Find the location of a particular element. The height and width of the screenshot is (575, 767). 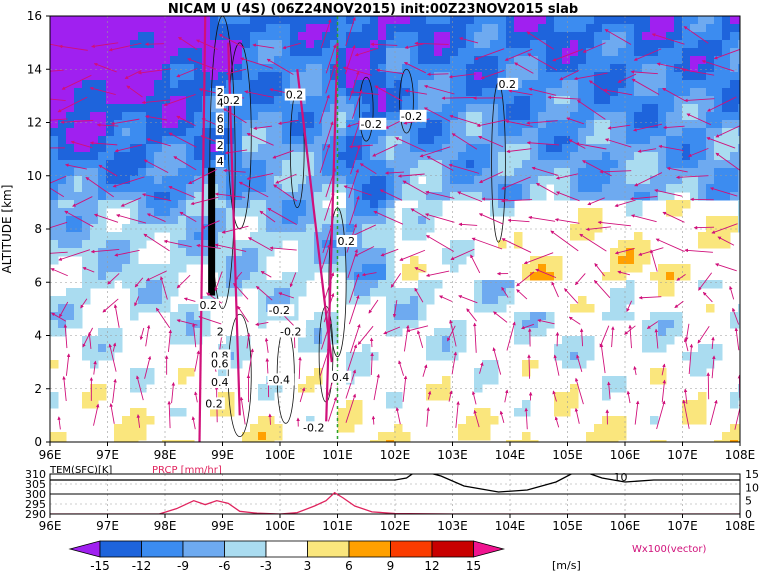

surface-lines is located at coordinates (395, 494).